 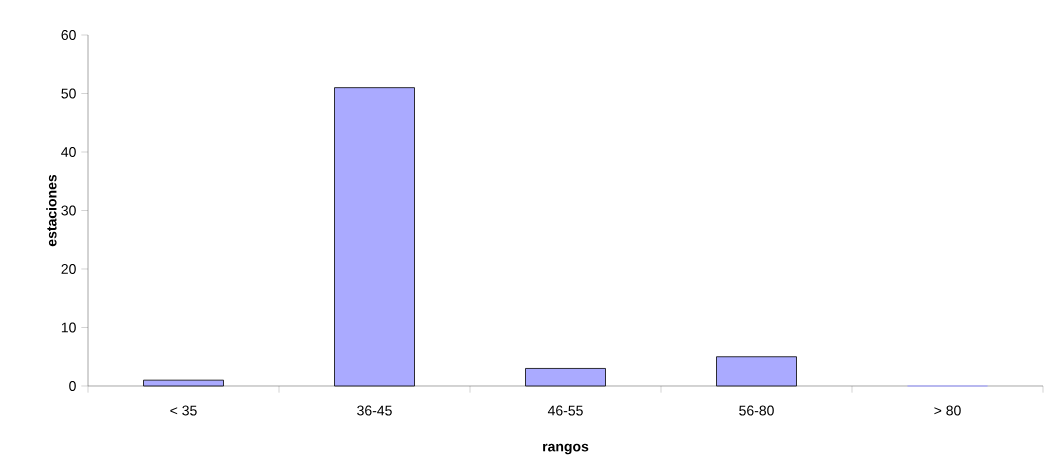 What do you see at coordinates (565, 410) in the screenshot?
I see `x-tick-label: 46-55` at bounding box center [565, 410].